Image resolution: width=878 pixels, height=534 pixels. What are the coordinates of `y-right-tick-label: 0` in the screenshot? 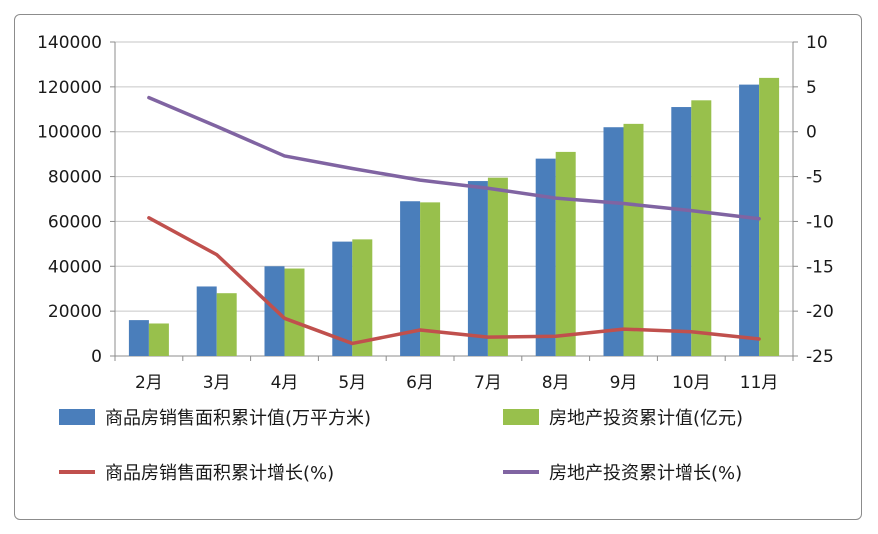 It's located at (811, 133).